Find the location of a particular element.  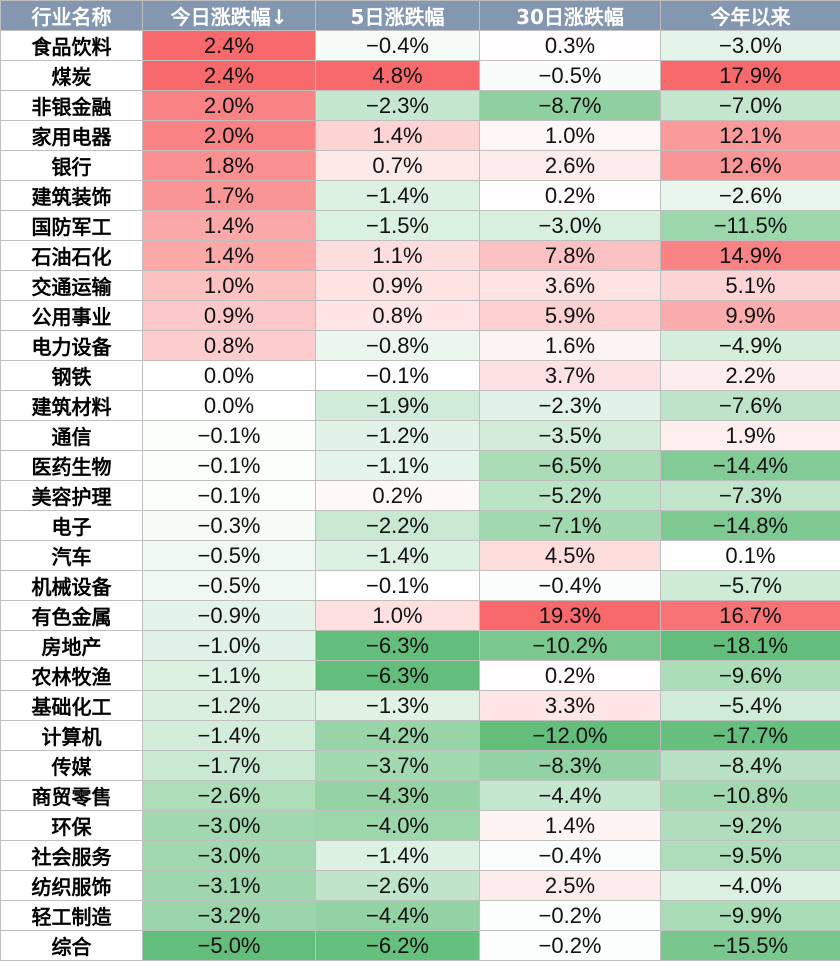

sector-name-cell: 公用事业 is located at coordinates (72, 316).